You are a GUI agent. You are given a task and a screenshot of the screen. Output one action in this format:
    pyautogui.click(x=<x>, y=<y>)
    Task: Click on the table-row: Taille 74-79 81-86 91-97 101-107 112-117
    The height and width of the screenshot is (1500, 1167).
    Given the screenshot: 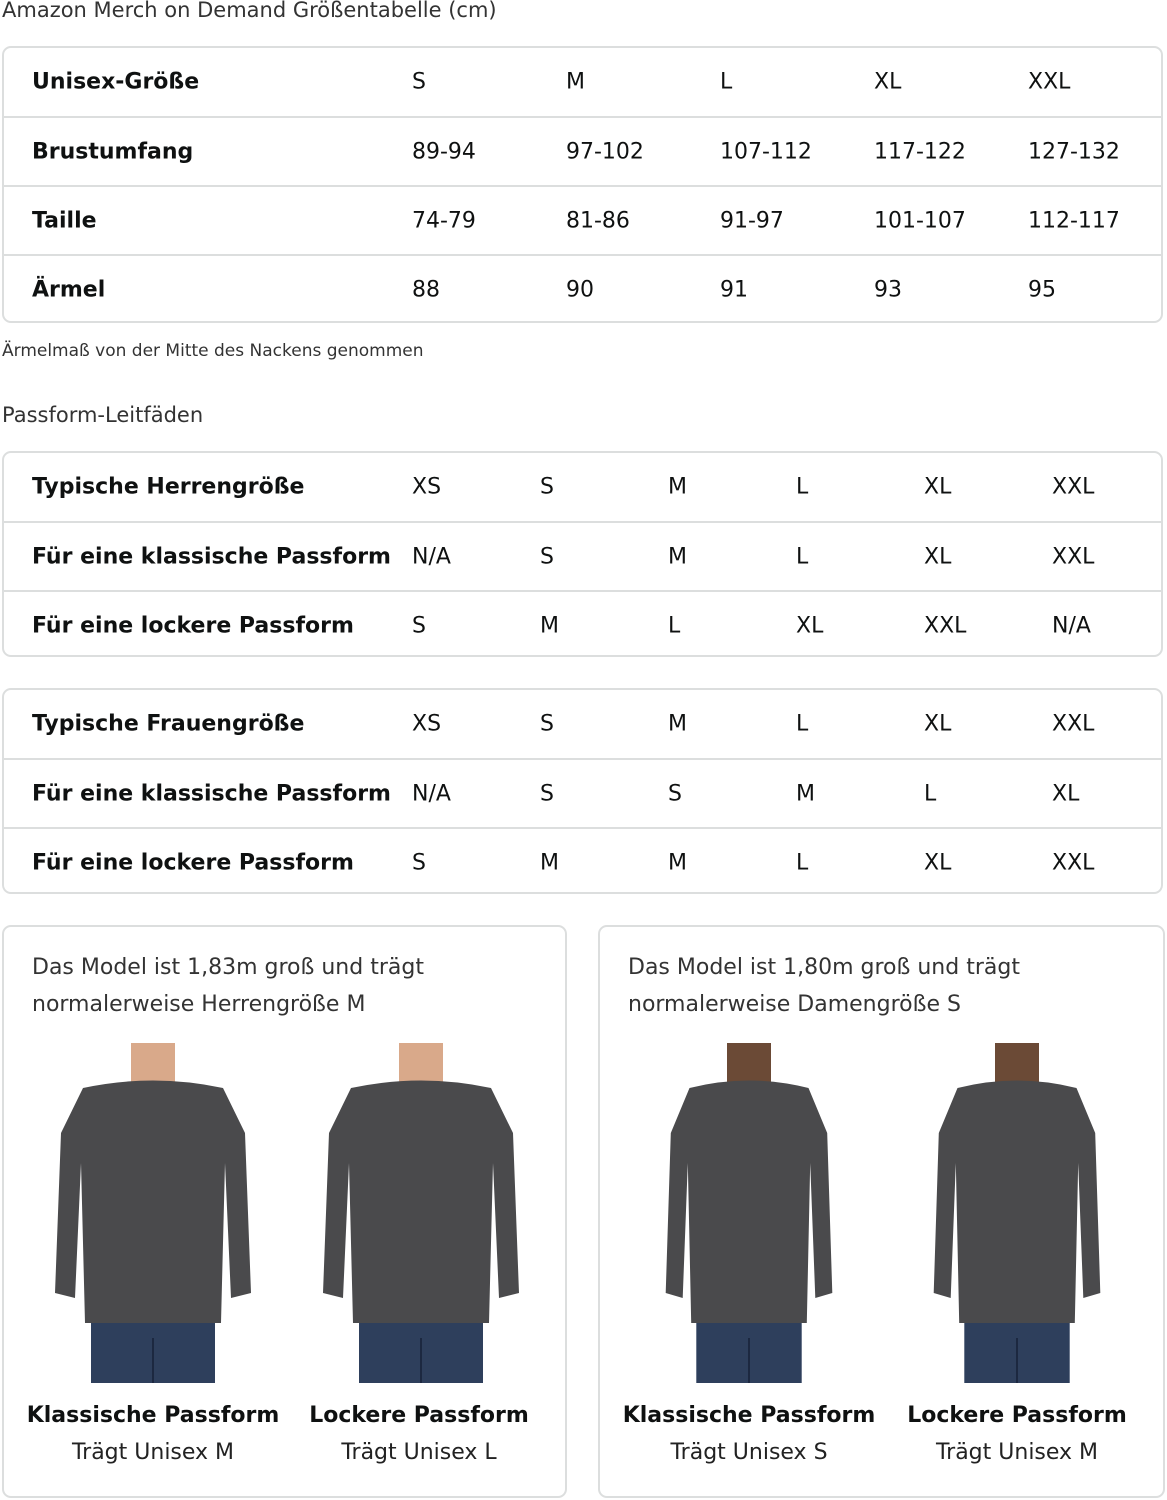 What is the action you would take?
    pyautogui.click(x=582, y=219)
    